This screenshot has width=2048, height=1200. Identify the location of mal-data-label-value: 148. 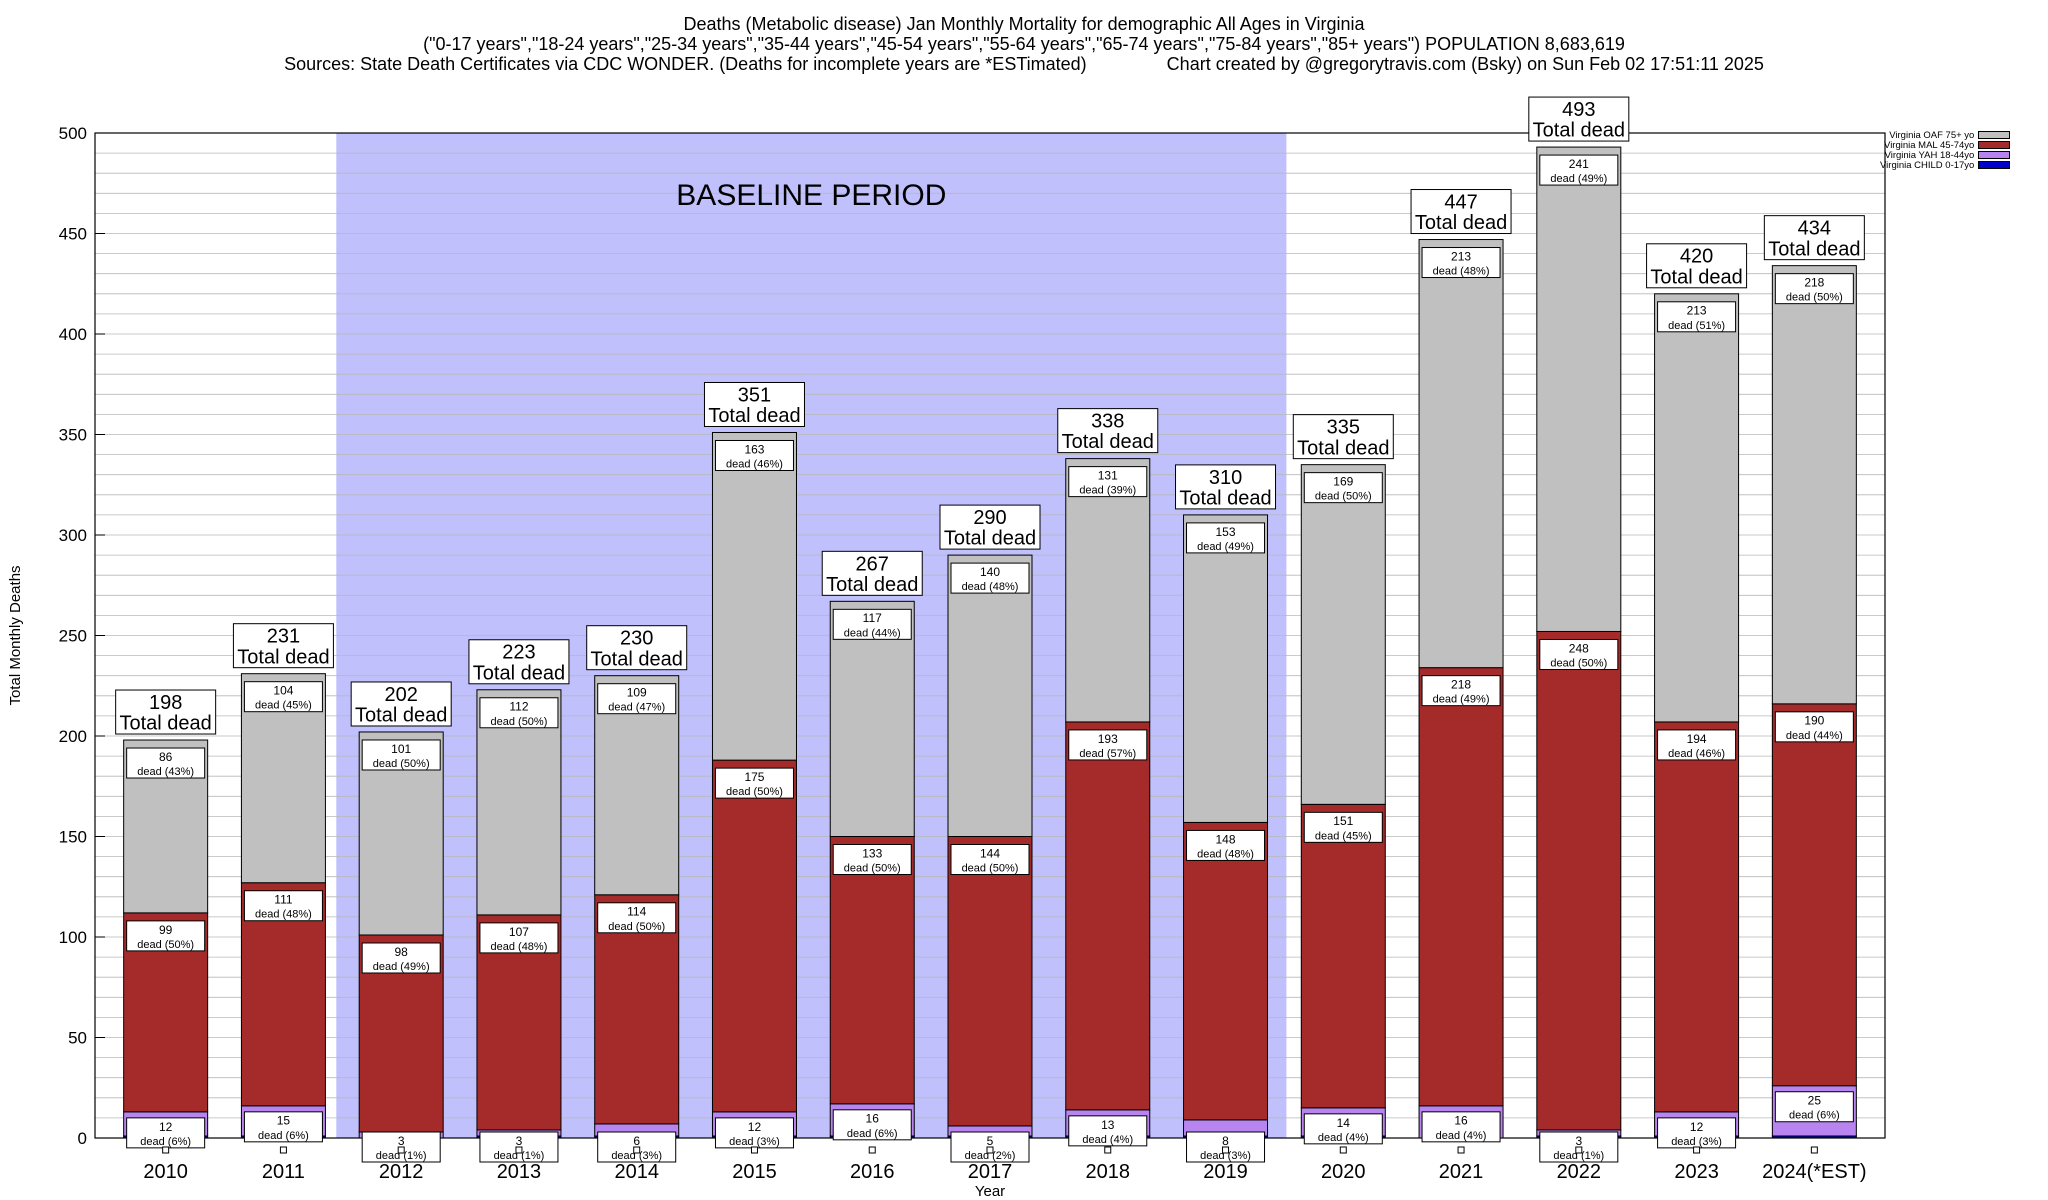
(1226, 839).